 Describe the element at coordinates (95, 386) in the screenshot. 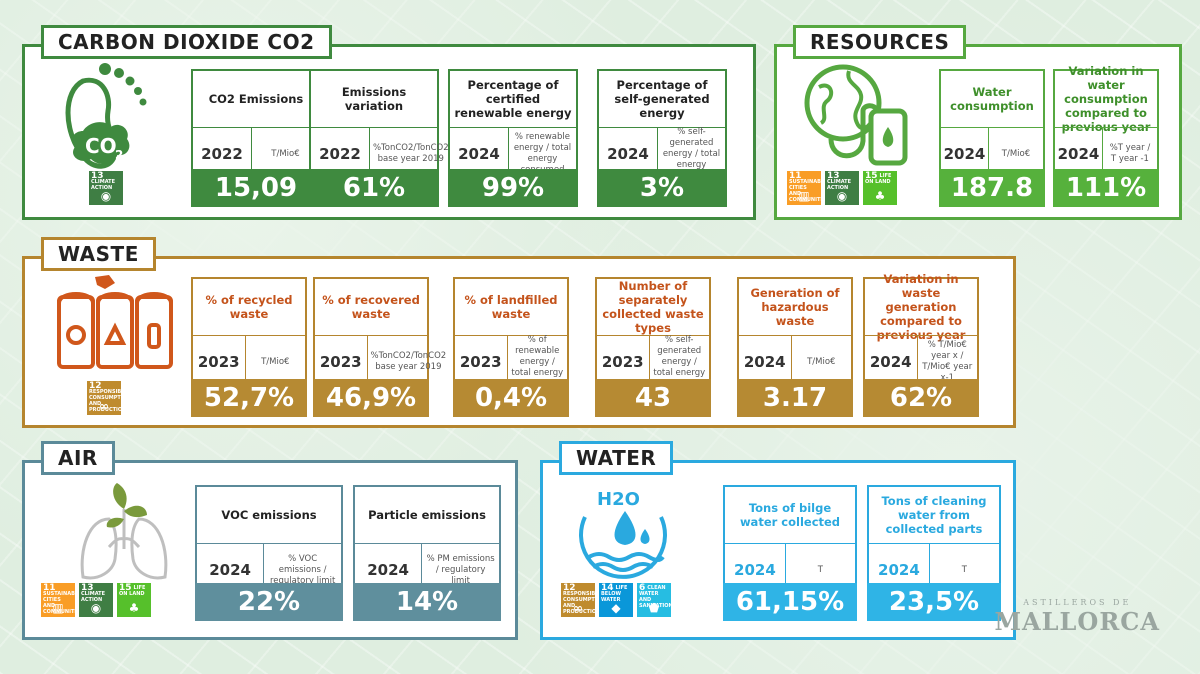

I see `sdg-number: 12` at that location.